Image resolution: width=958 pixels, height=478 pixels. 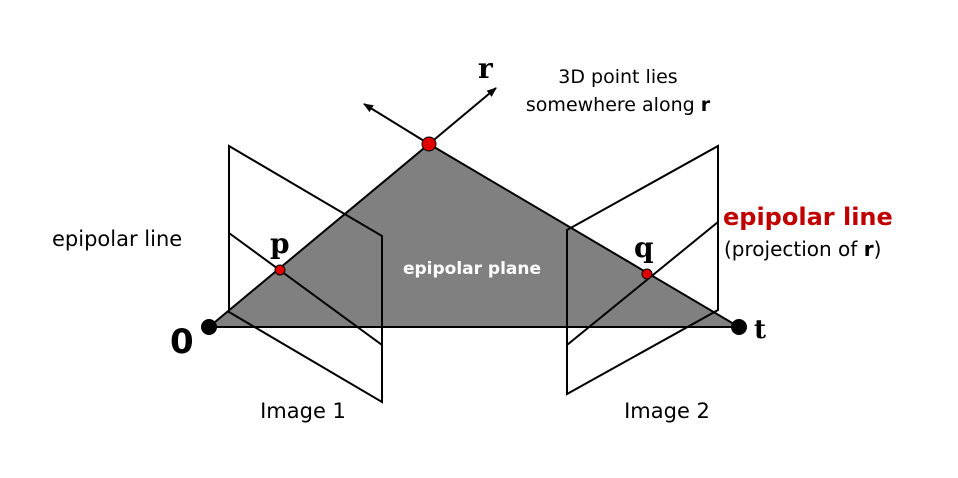 What do you see at coordinates (486, 68) in the screenshot?
I see `ray-label: r` at bounding box center [486, 68].